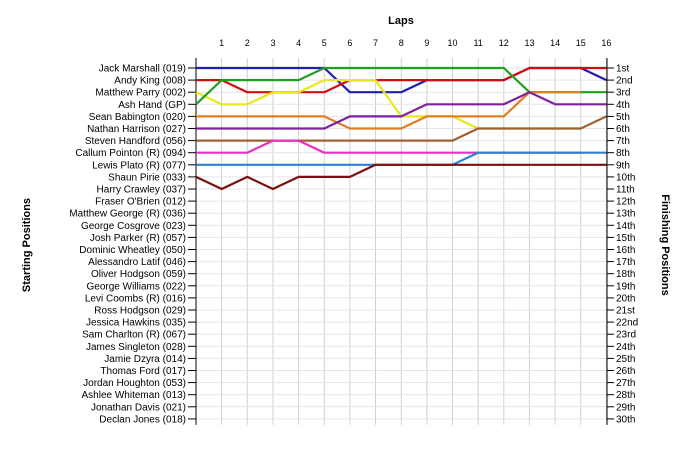 This screenshot has height=450, width=700. What do you see at coordinates (27, 245) in the screenshot?
I see `left-axis-title: Starting Positions` at bounding box center [27, 245].